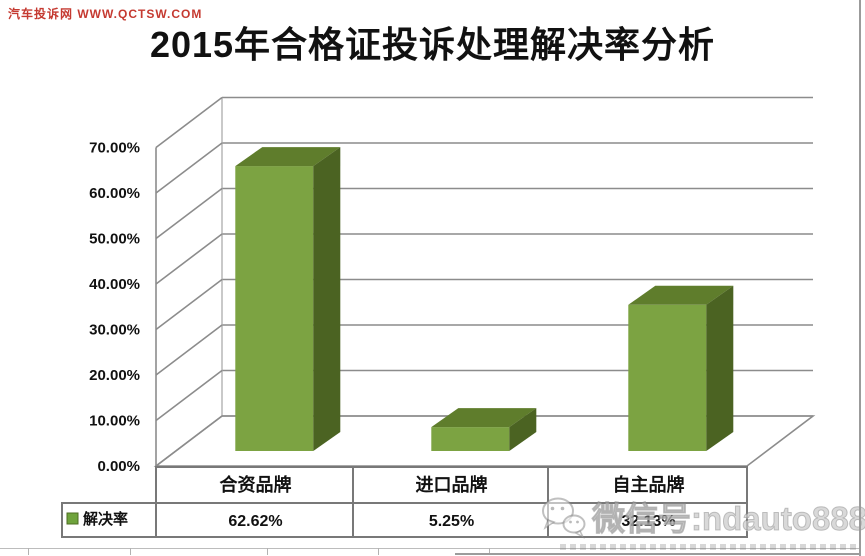  What do you see at coordinates (114, 148) in the screenshot?
I see `y-axis-label: 70.00%` at bounding box center [114, 148].